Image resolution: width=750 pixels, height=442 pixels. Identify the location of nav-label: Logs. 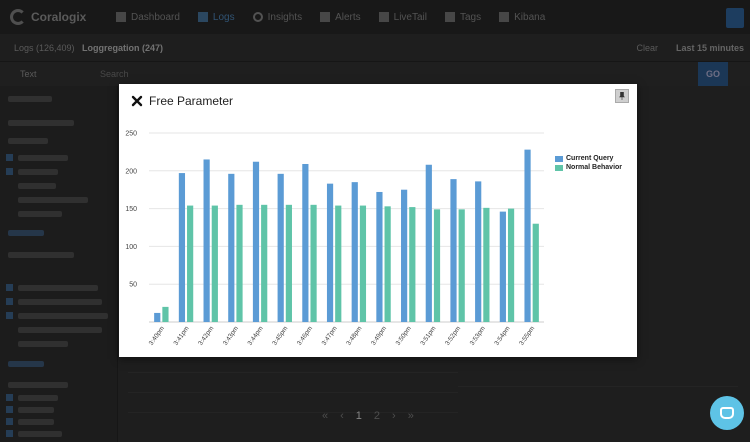
(223, 17).